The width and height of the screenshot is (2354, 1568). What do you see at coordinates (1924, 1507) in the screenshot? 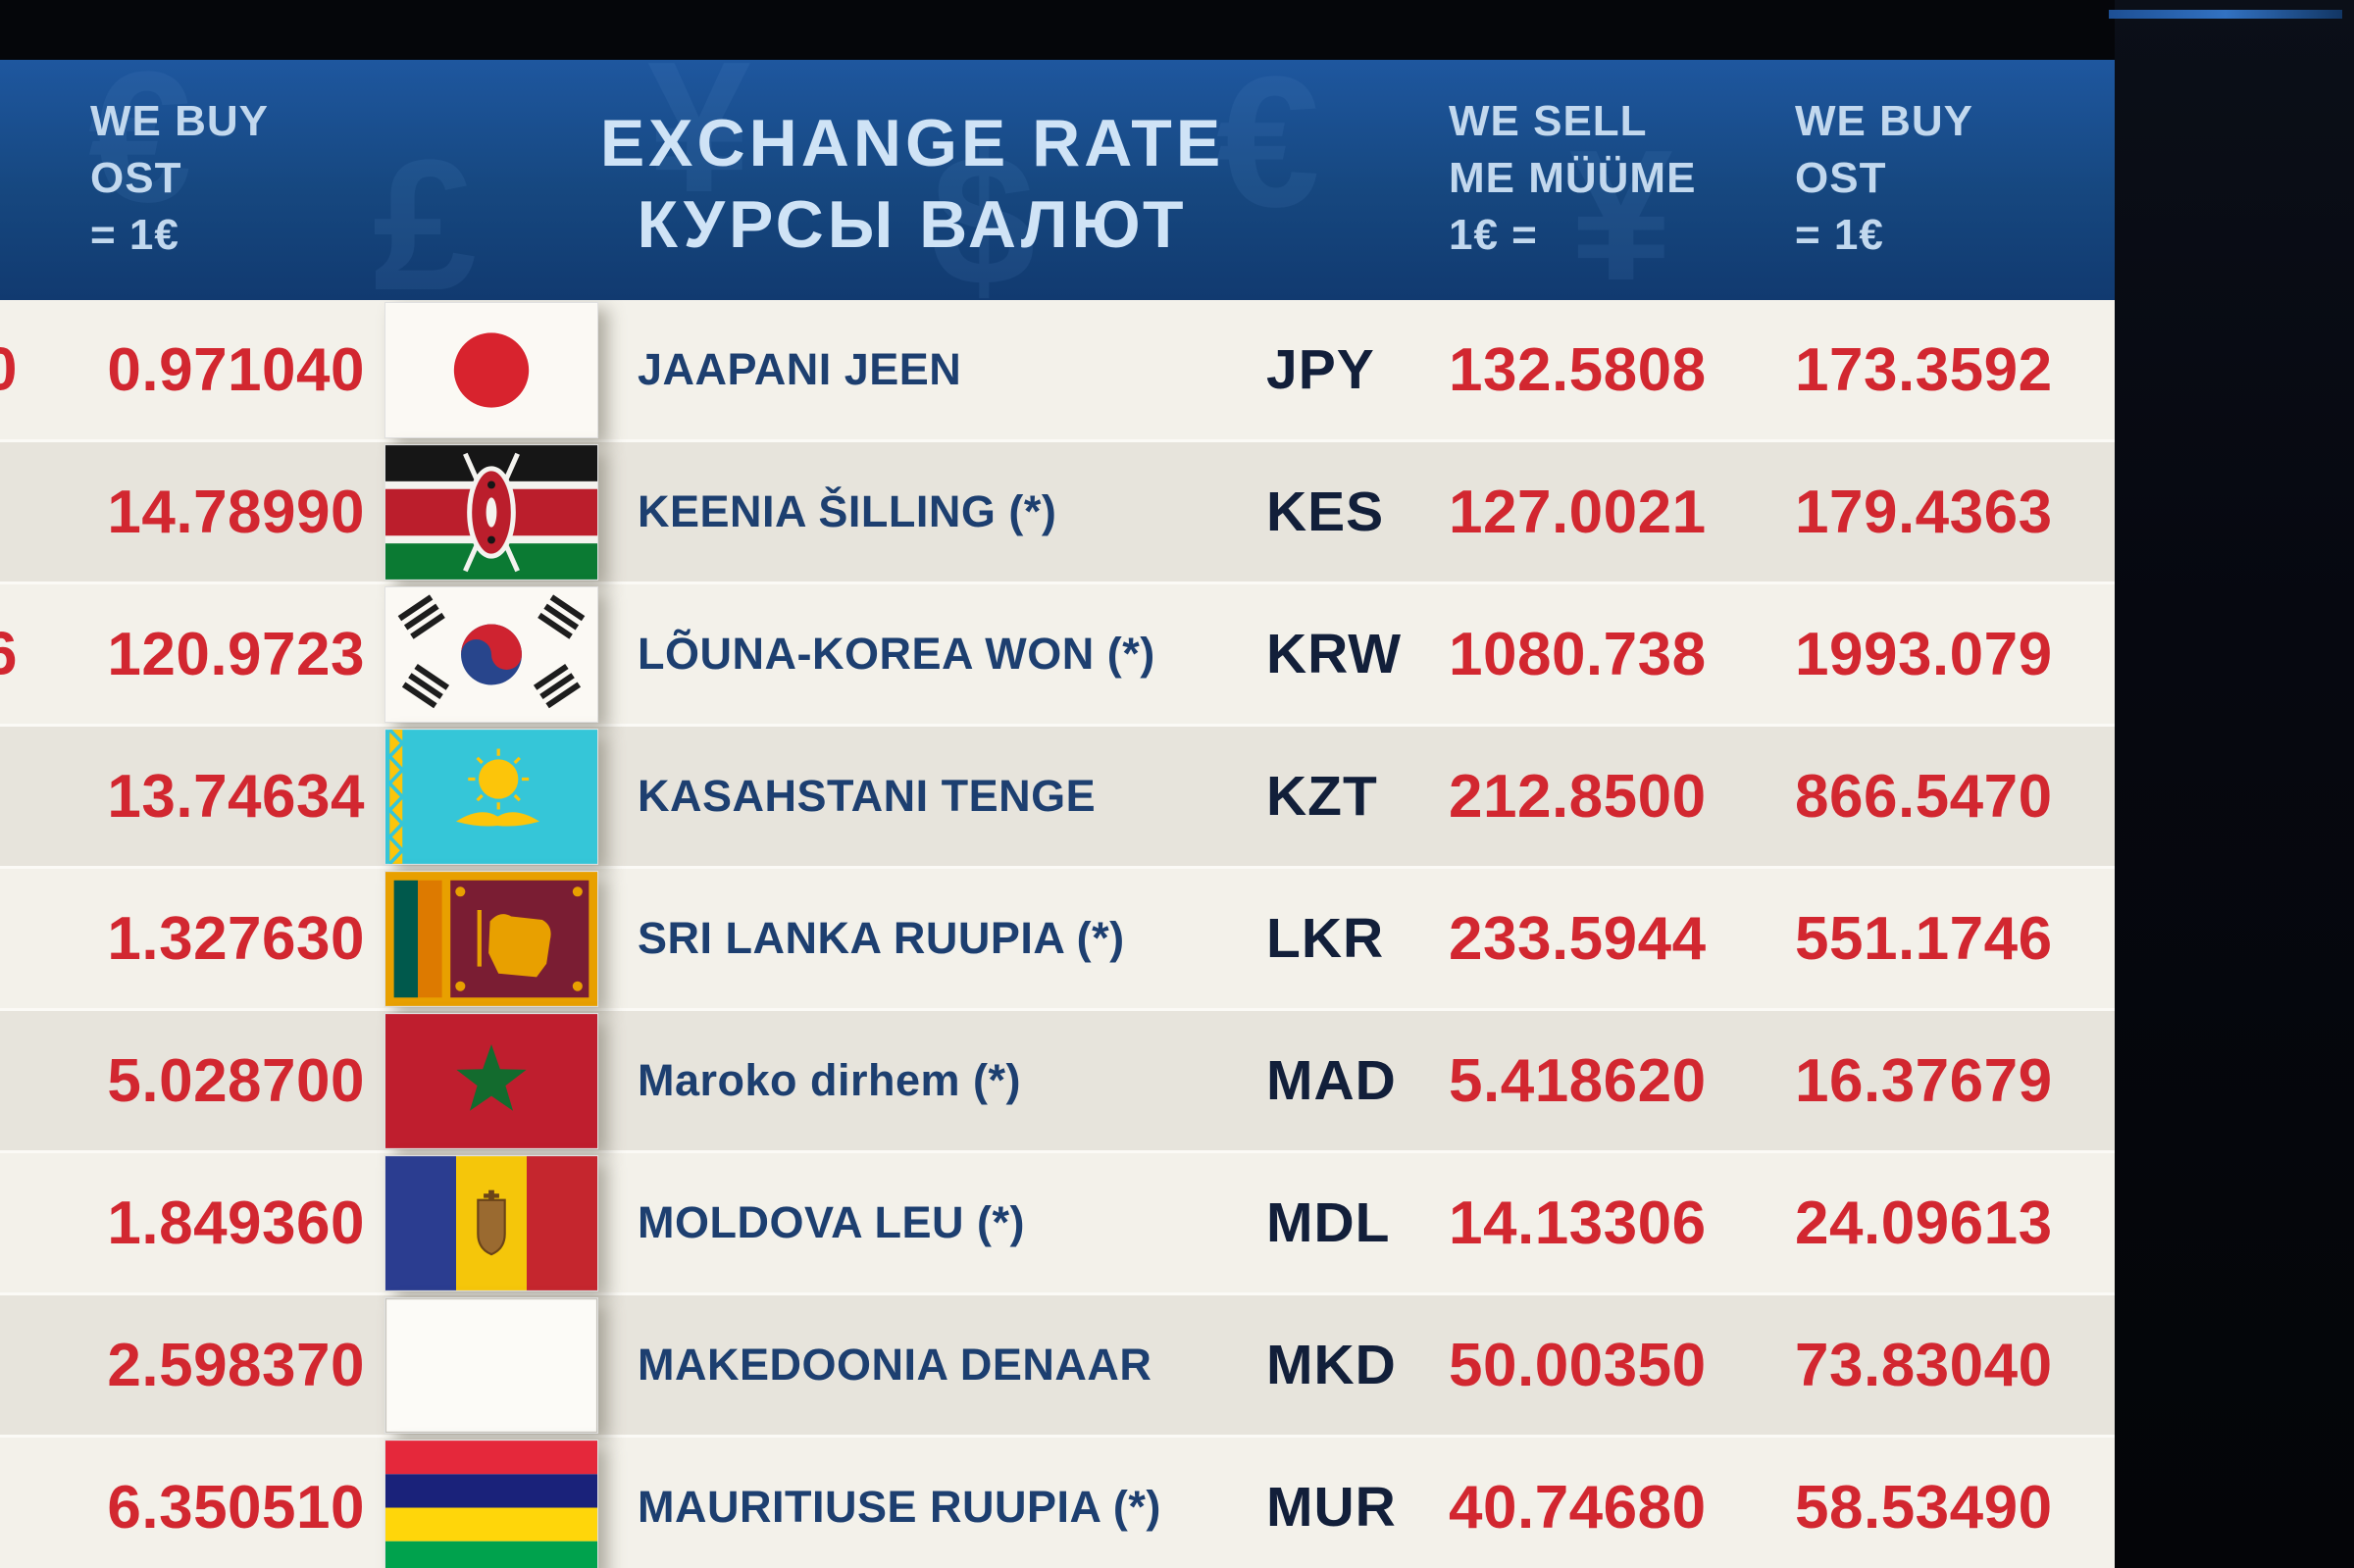
I see `we-buy-value: 58.53490` at bounding box center [1924, 1507].